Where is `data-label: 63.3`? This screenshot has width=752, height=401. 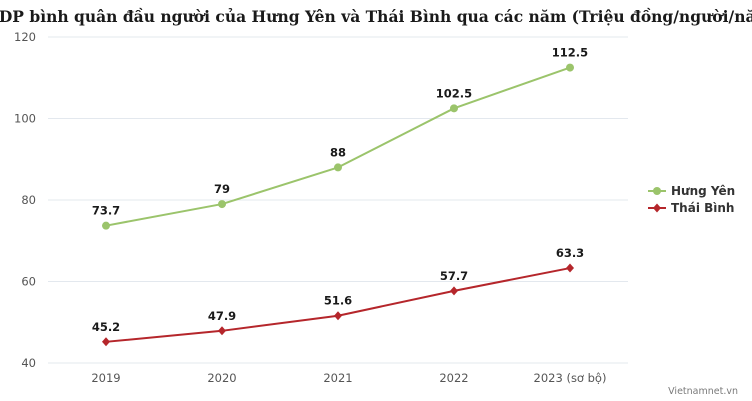
data-label: 63.3 is located at coordinates (570, 253).